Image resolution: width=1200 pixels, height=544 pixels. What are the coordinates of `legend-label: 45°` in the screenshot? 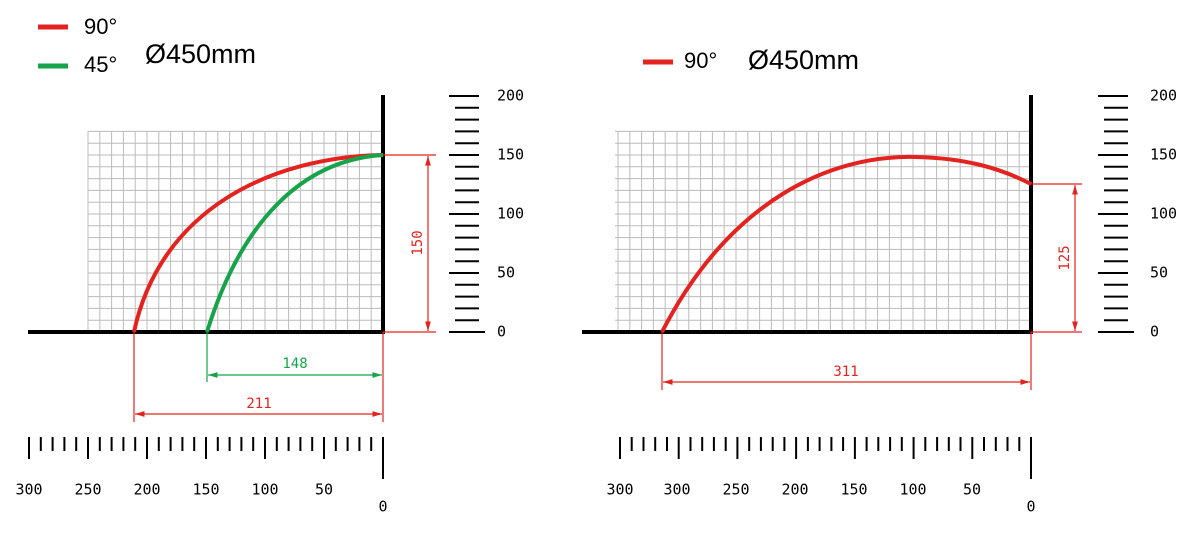 It's located at (100, 64).